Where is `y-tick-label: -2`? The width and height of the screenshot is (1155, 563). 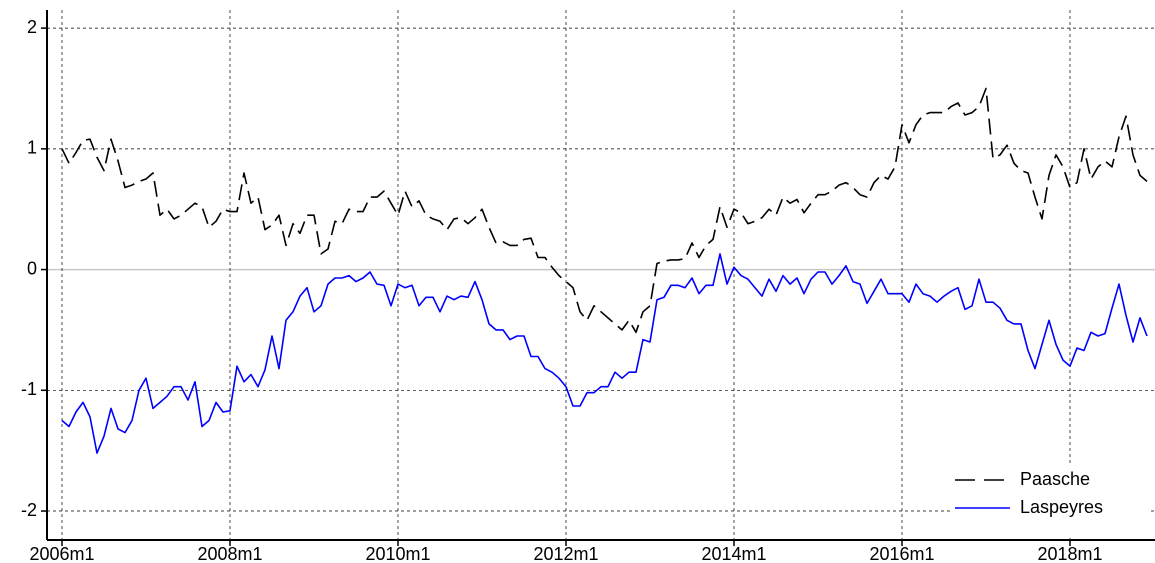 y-tick-label: -2 is located at coordinates (29, 510).